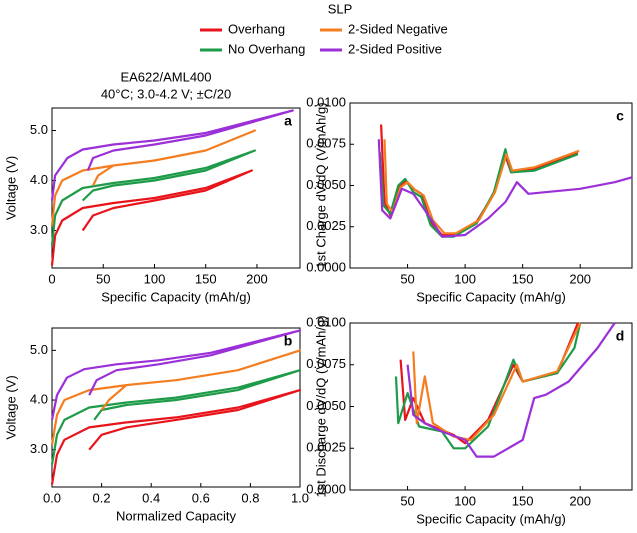 The image size is (637, 533). Describe the element at coordinates (620, 116) in the screenshot. I see `panel-label: c` at that location.